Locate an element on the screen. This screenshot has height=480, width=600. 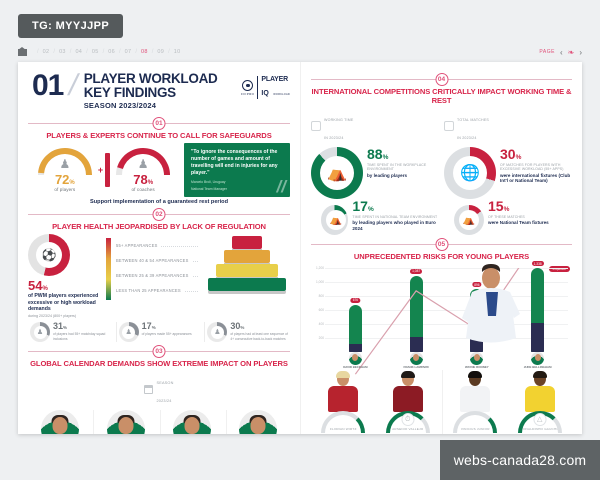
chart-bar-group: 1,087 is located at coordinates (416, 310).